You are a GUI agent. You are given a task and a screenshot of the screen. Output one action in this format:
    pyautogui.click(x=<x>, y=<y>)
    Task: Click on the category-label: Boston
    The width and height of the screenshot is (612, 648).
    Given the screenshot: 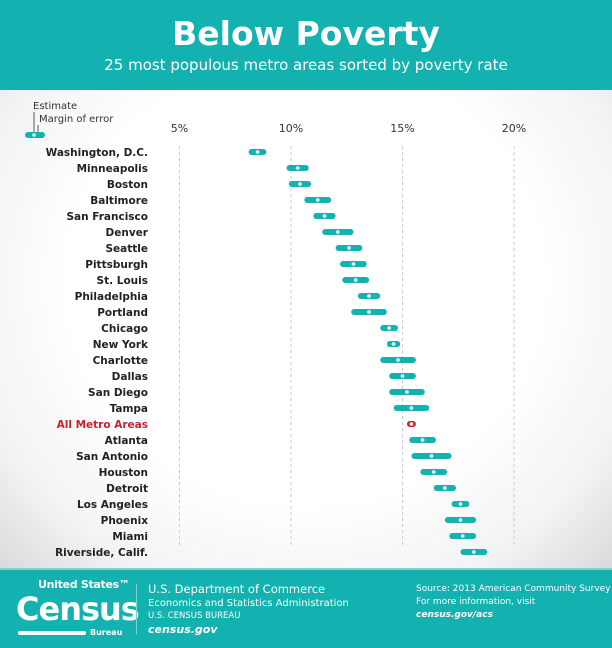 What is the action you would take?
    pyautogui.click(x=127, y=185)
    